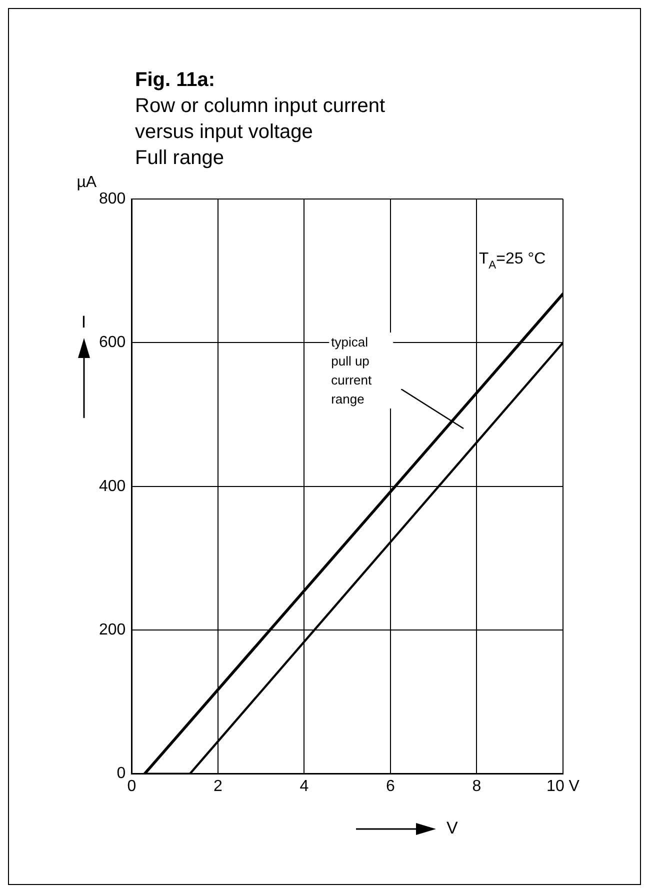  I want to click on y-tick-label: 400, so click(112, 486).